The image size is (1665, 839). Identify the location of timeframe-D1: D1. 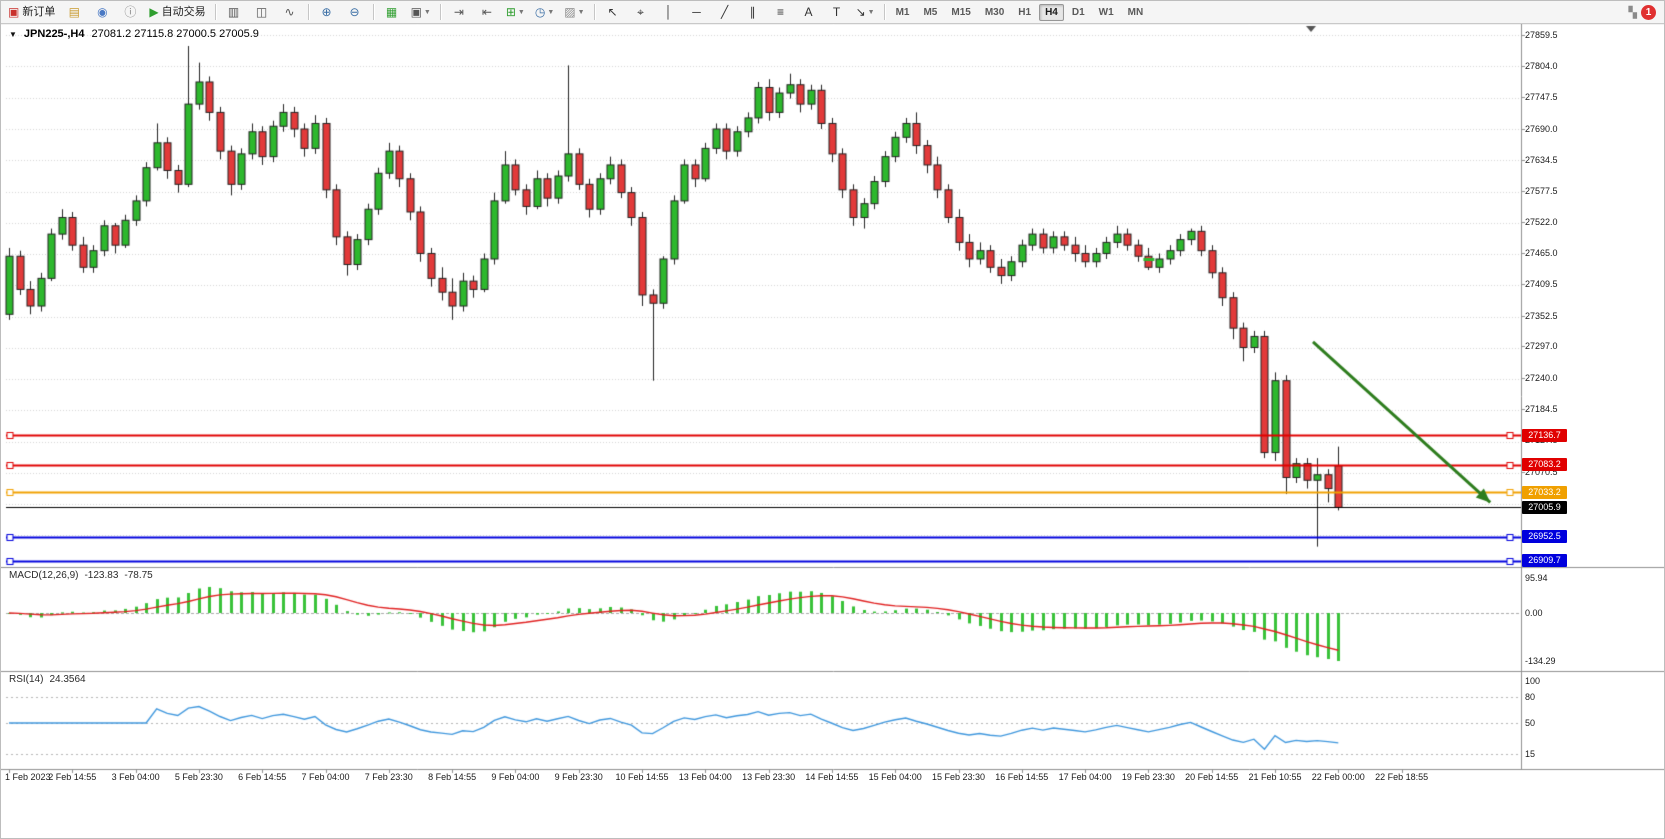
(1078, 12).